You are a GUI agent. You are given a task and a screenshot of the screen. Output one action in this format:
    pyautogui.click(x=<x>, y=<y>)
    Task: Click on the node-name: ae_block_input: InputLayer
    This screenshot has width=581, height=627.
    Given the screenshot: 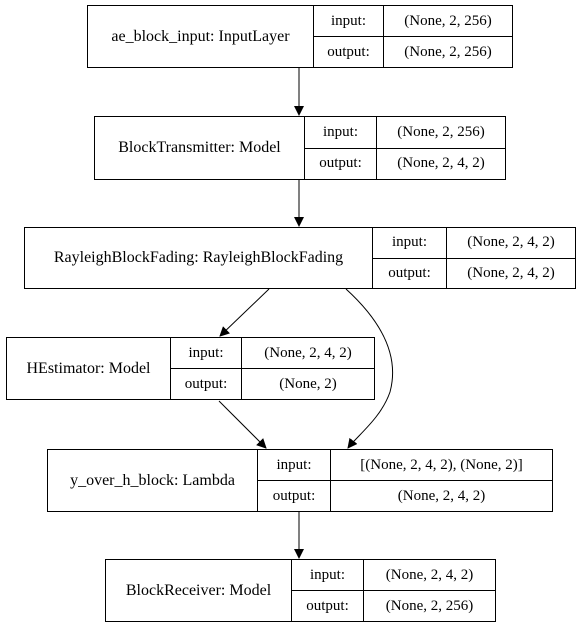 What is the action you would take?
    pyautogui.click(x=201, y=36)
    